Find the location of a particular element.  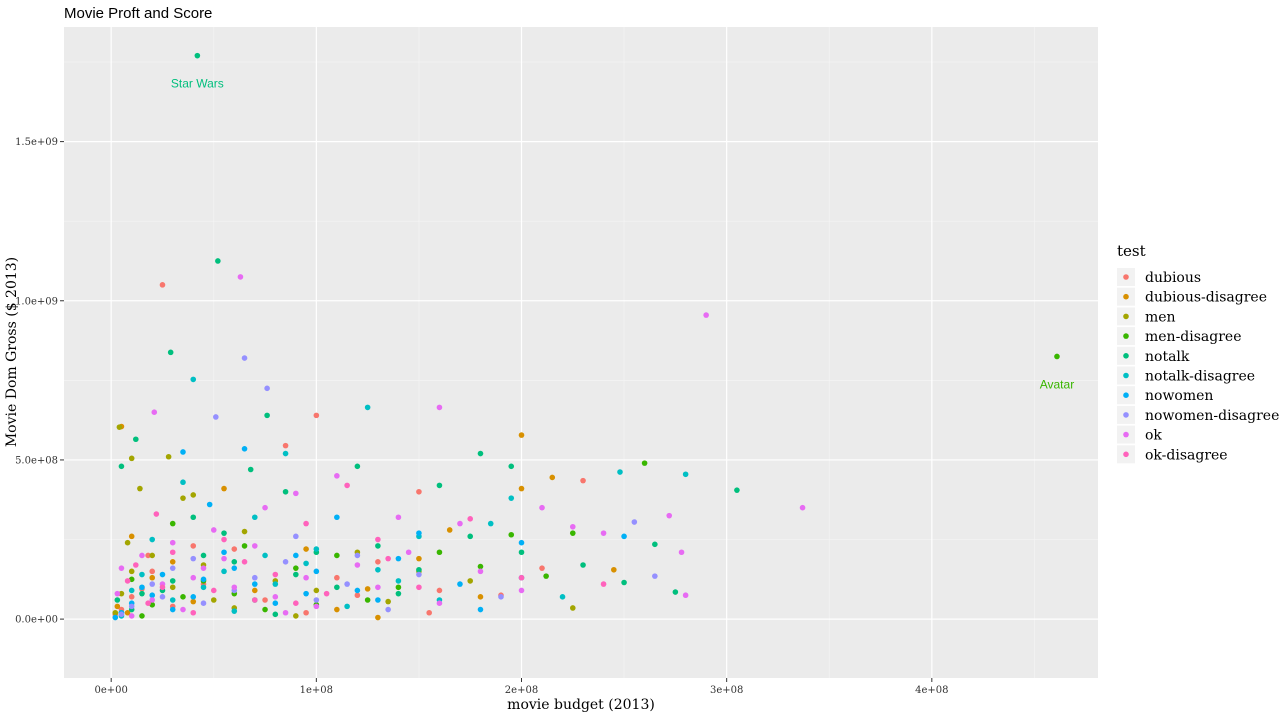

legend-label: men is located at coordinates (1160, 317).